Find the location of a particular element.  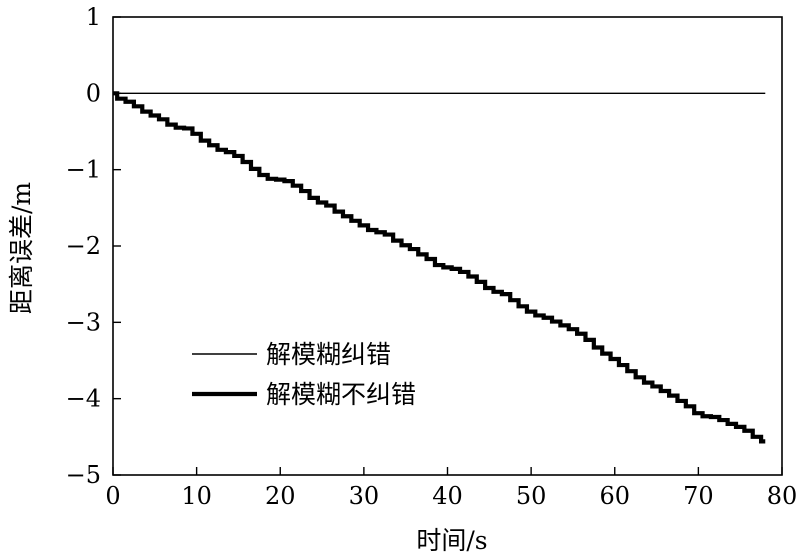

x-tick-label: 70 is located at coordinates (698, 496).